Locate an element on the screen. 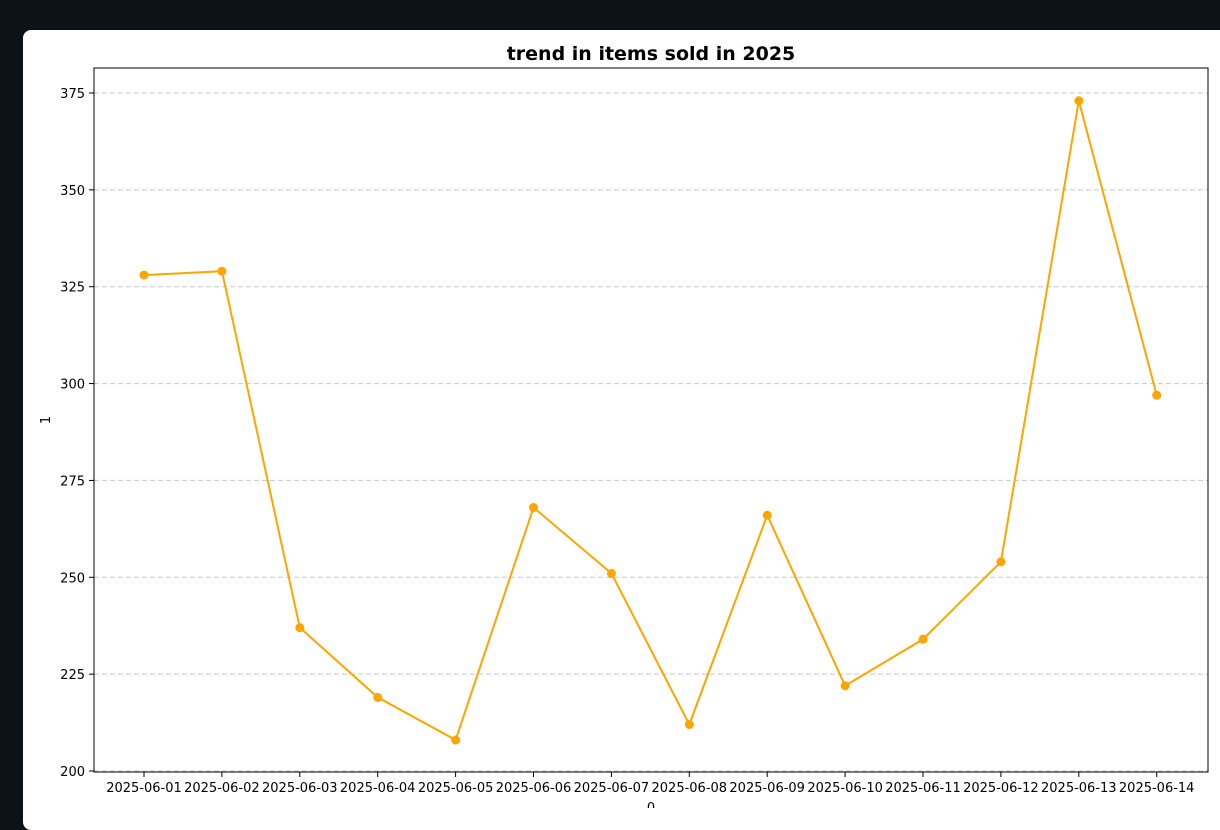 This screenshot has height=830, width=1220. y-tick-label: 250 is located at coordinates (72, 578).